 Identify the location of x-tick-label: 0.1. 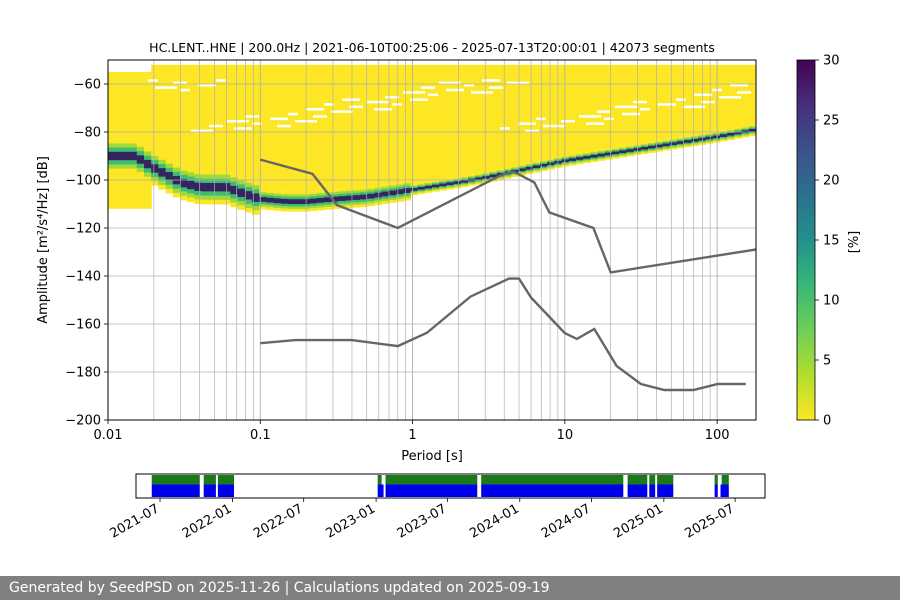
(260, 435).